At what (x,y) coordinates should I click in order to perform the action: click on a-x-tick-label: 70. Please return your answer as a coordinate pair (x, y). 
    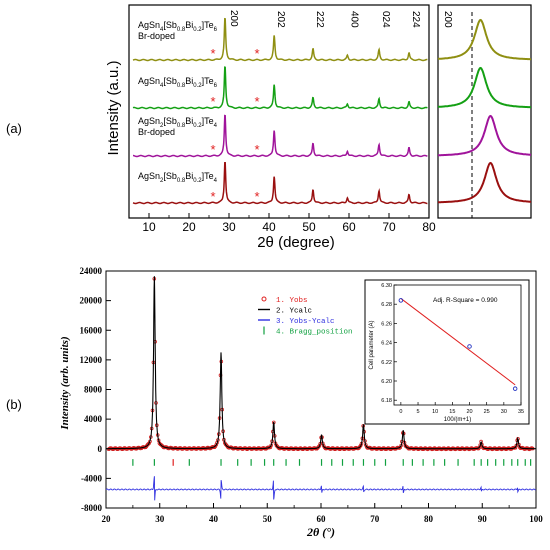
    Looking at the image, I should click on (389, 227).